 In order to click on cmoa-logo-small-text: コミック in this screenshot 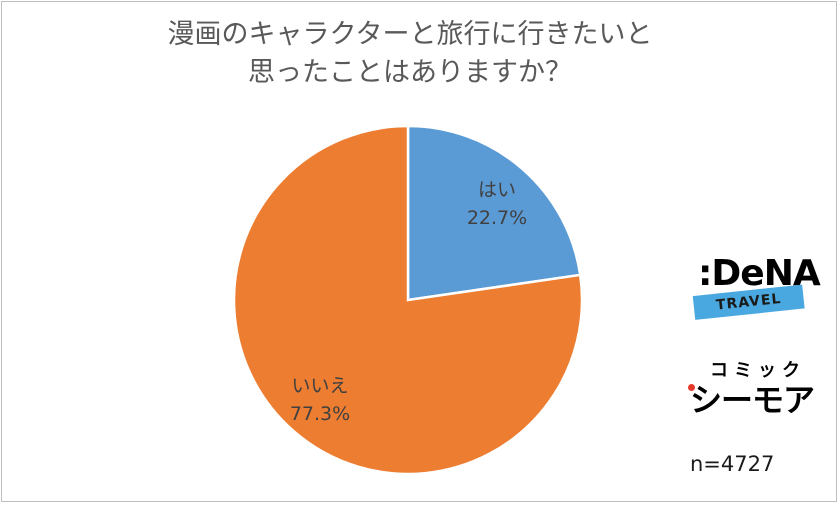, I will do `click(758, 370)`.